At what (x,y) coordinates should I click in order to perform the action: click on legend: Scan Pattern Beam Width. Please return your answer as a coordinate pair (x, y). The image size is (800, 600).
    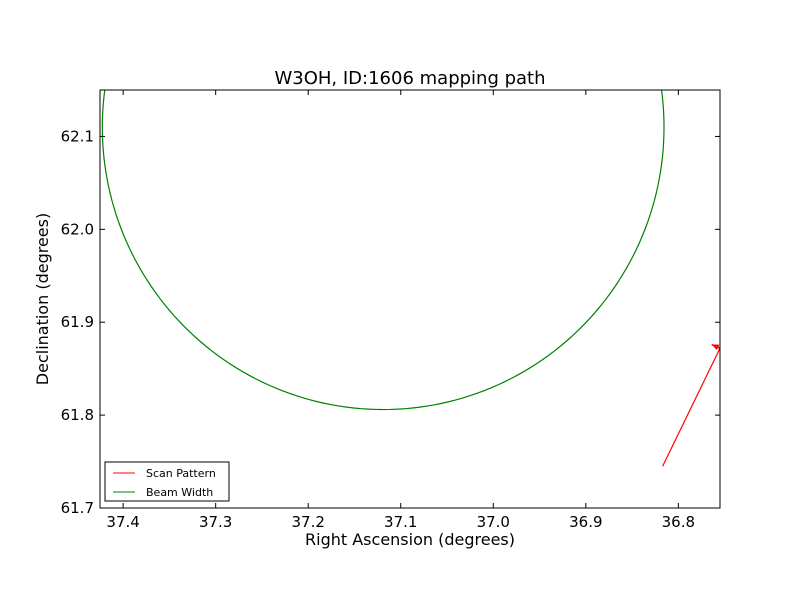
    Looking at the image, I should click on (167, 481).